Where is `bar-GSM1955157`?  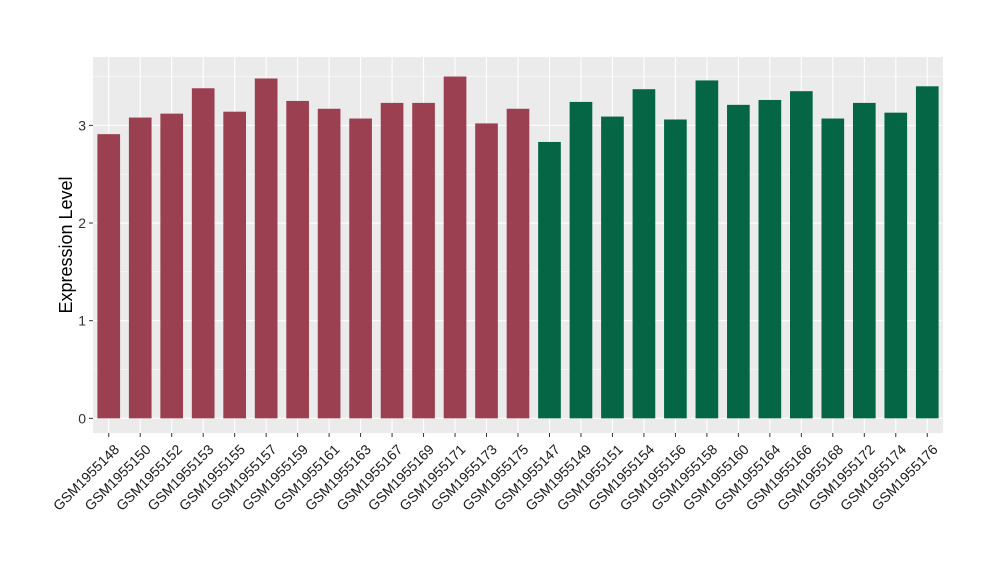
bar-GSM1955157 is located at coordinates (266, 248).